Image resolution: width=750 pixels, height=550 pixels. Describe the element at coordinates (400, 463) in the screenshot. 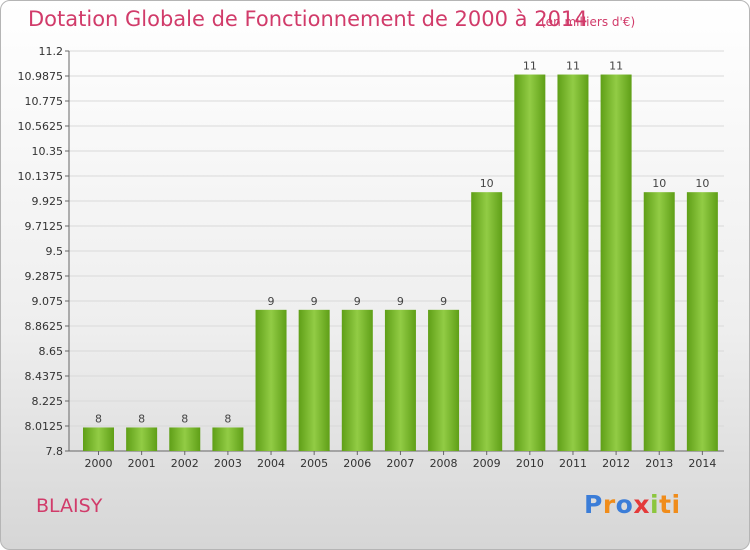

I see `x-tick-label: 2007` at that location.